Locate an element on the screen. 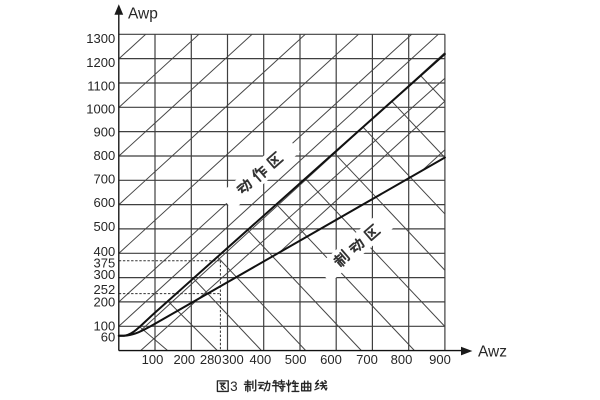 The height and width of the screenshot is (400, 600). svg-text: Awp is located at coordinates (143, 14).